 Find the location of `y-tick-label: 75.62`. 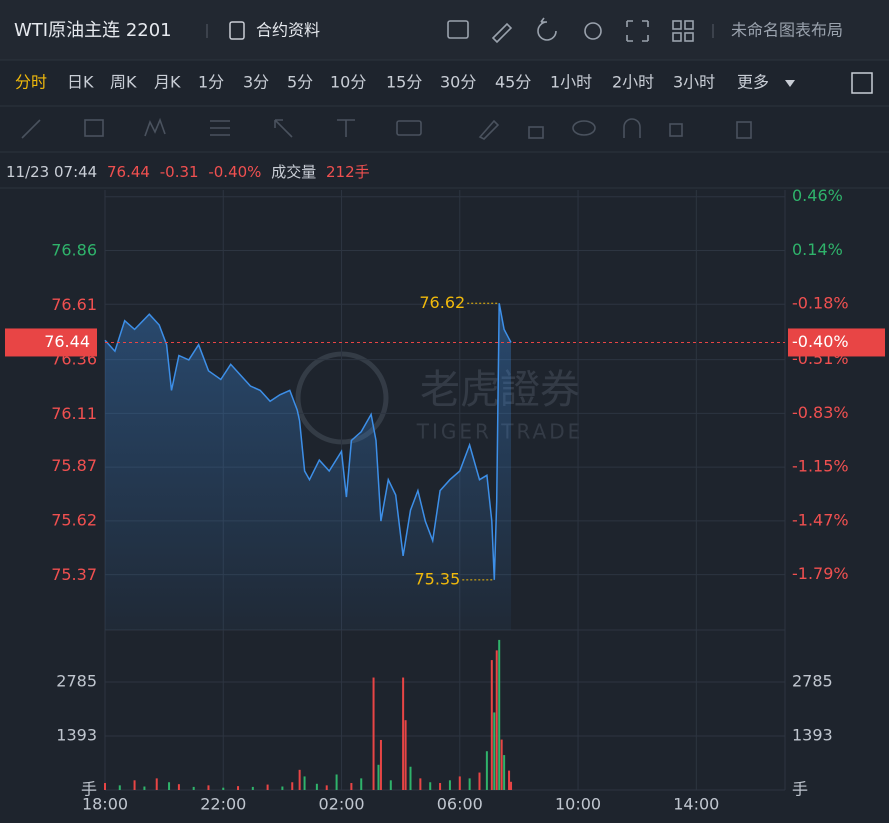

y-tick-label: 75.62 is located at coordinates (74, 520).